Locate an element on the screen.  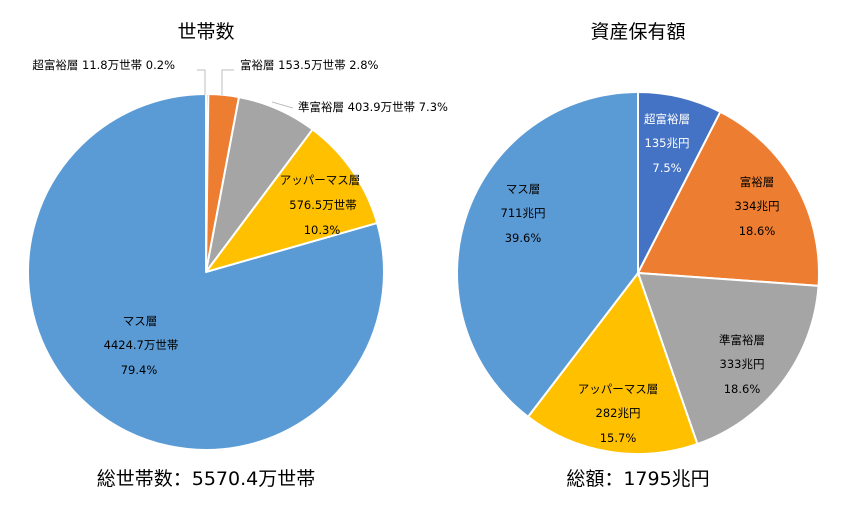
household-total-label: 総世帯数：5570.4万世帯 is located at coordinates (206, 479).